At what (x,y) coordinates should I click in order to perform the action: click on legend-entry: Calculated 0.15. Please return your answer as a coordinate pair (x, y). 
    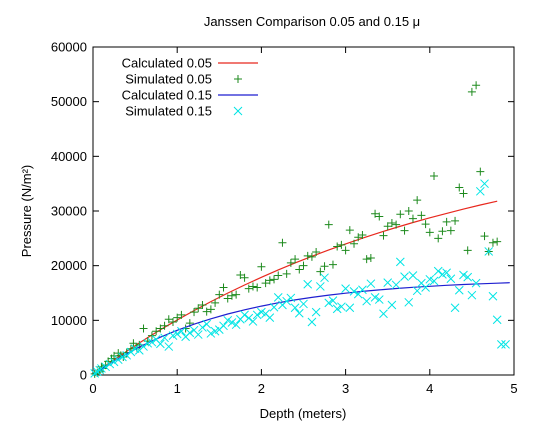
    Looking at the image, I should click on (190, 95).